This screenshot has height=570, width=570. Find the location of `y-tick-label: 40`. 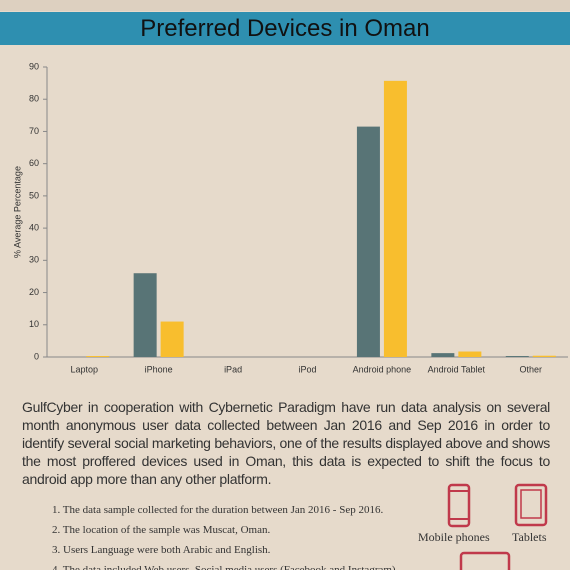

y-tick-label: 40 is located at coordinates (34, 227).